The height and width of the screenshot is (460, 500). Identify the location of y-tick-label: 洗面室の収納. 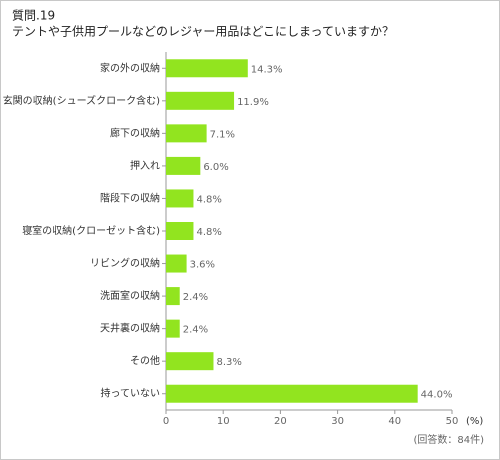
(130, 295).